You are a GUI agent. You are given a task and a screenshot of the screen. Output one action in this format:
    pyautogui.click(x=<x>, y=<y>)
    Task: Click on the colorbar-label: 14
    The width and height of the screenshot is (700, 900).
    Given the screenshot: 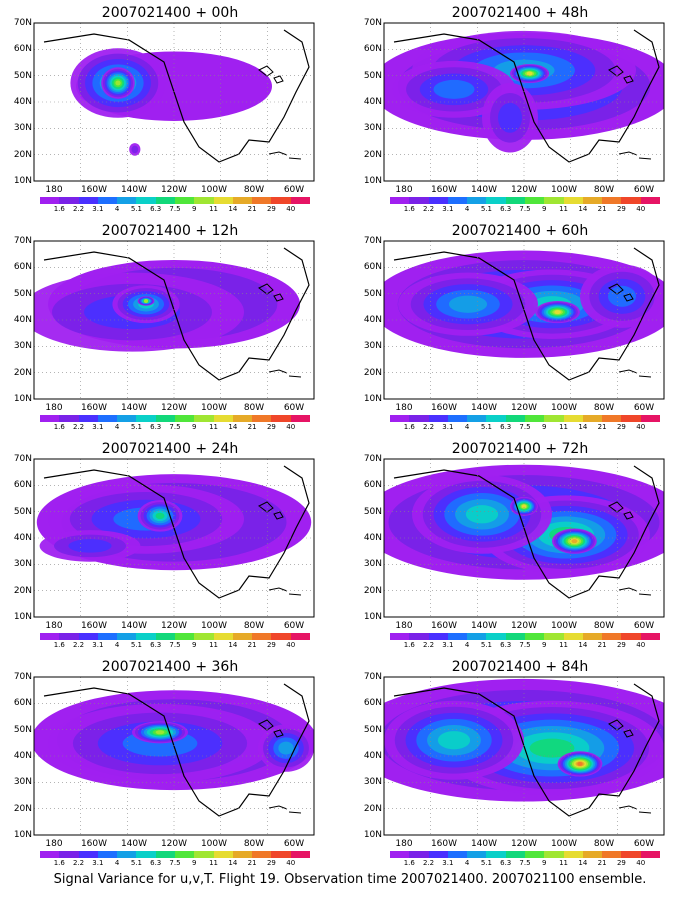 What is the action you would take?
    pyautogui.click(x=233, y=427)
    